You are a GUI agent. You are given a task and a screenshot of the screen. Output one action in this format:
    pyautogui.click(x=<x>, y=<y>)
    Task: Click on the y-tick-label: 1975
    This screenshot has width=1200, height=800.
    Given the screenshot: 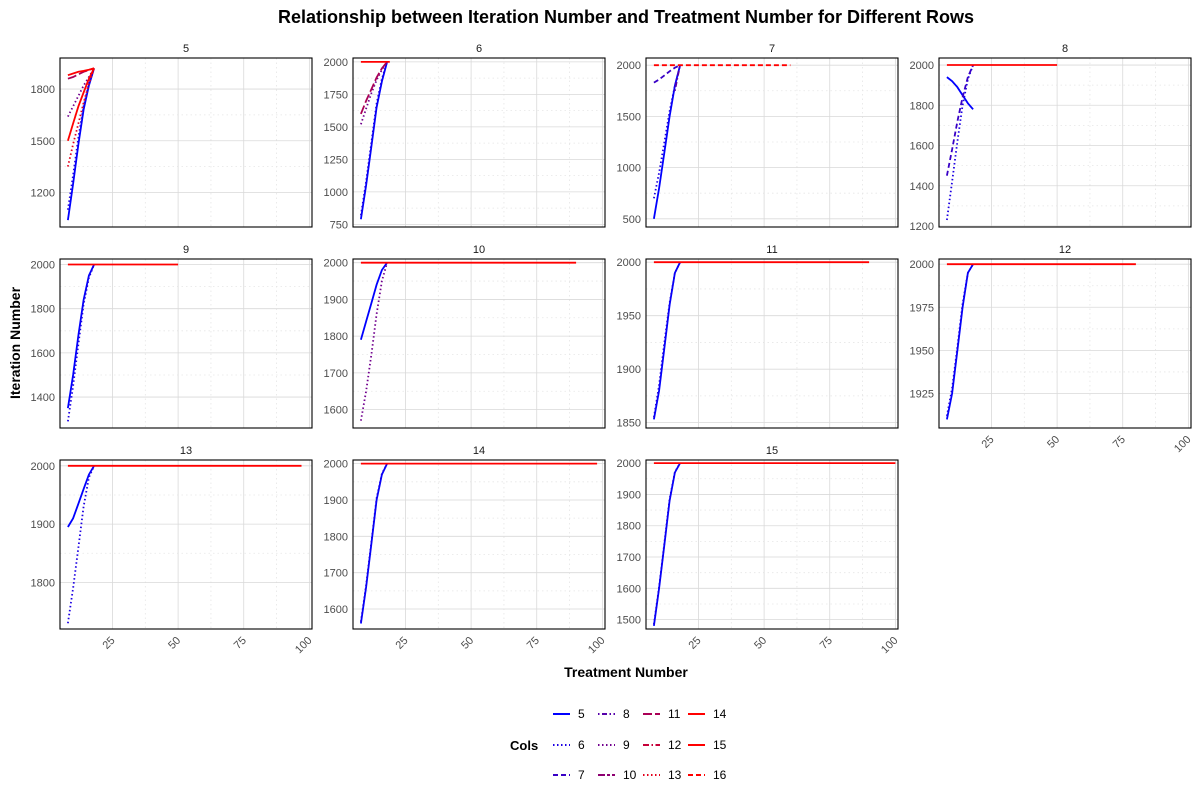 What is the action you would take?
    pyautogui.click(x=922, y=308)
    